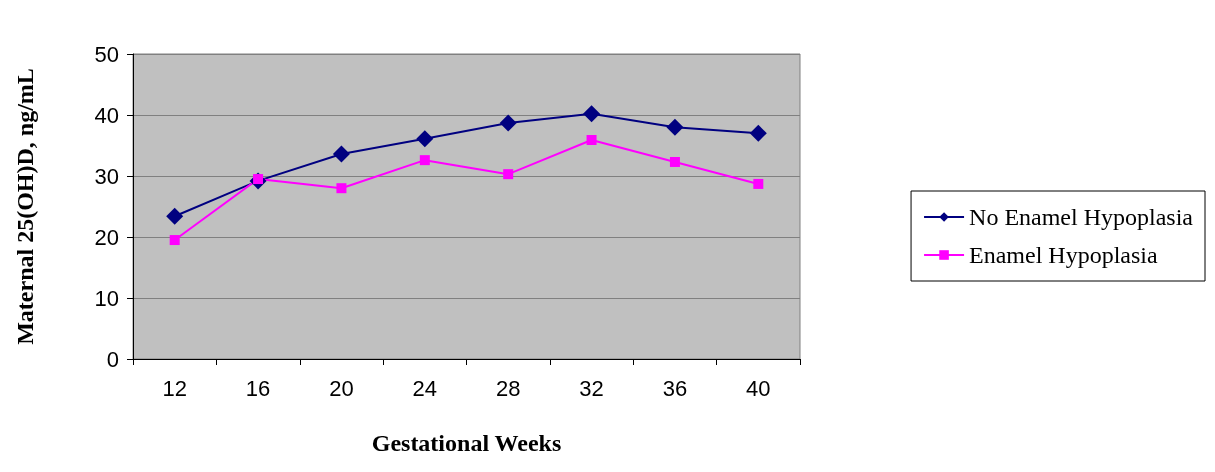  What do you see at coordinates (106, 237) in the screenshot?
I see `y-tick-label: 20` at bounding box center [106, 237].